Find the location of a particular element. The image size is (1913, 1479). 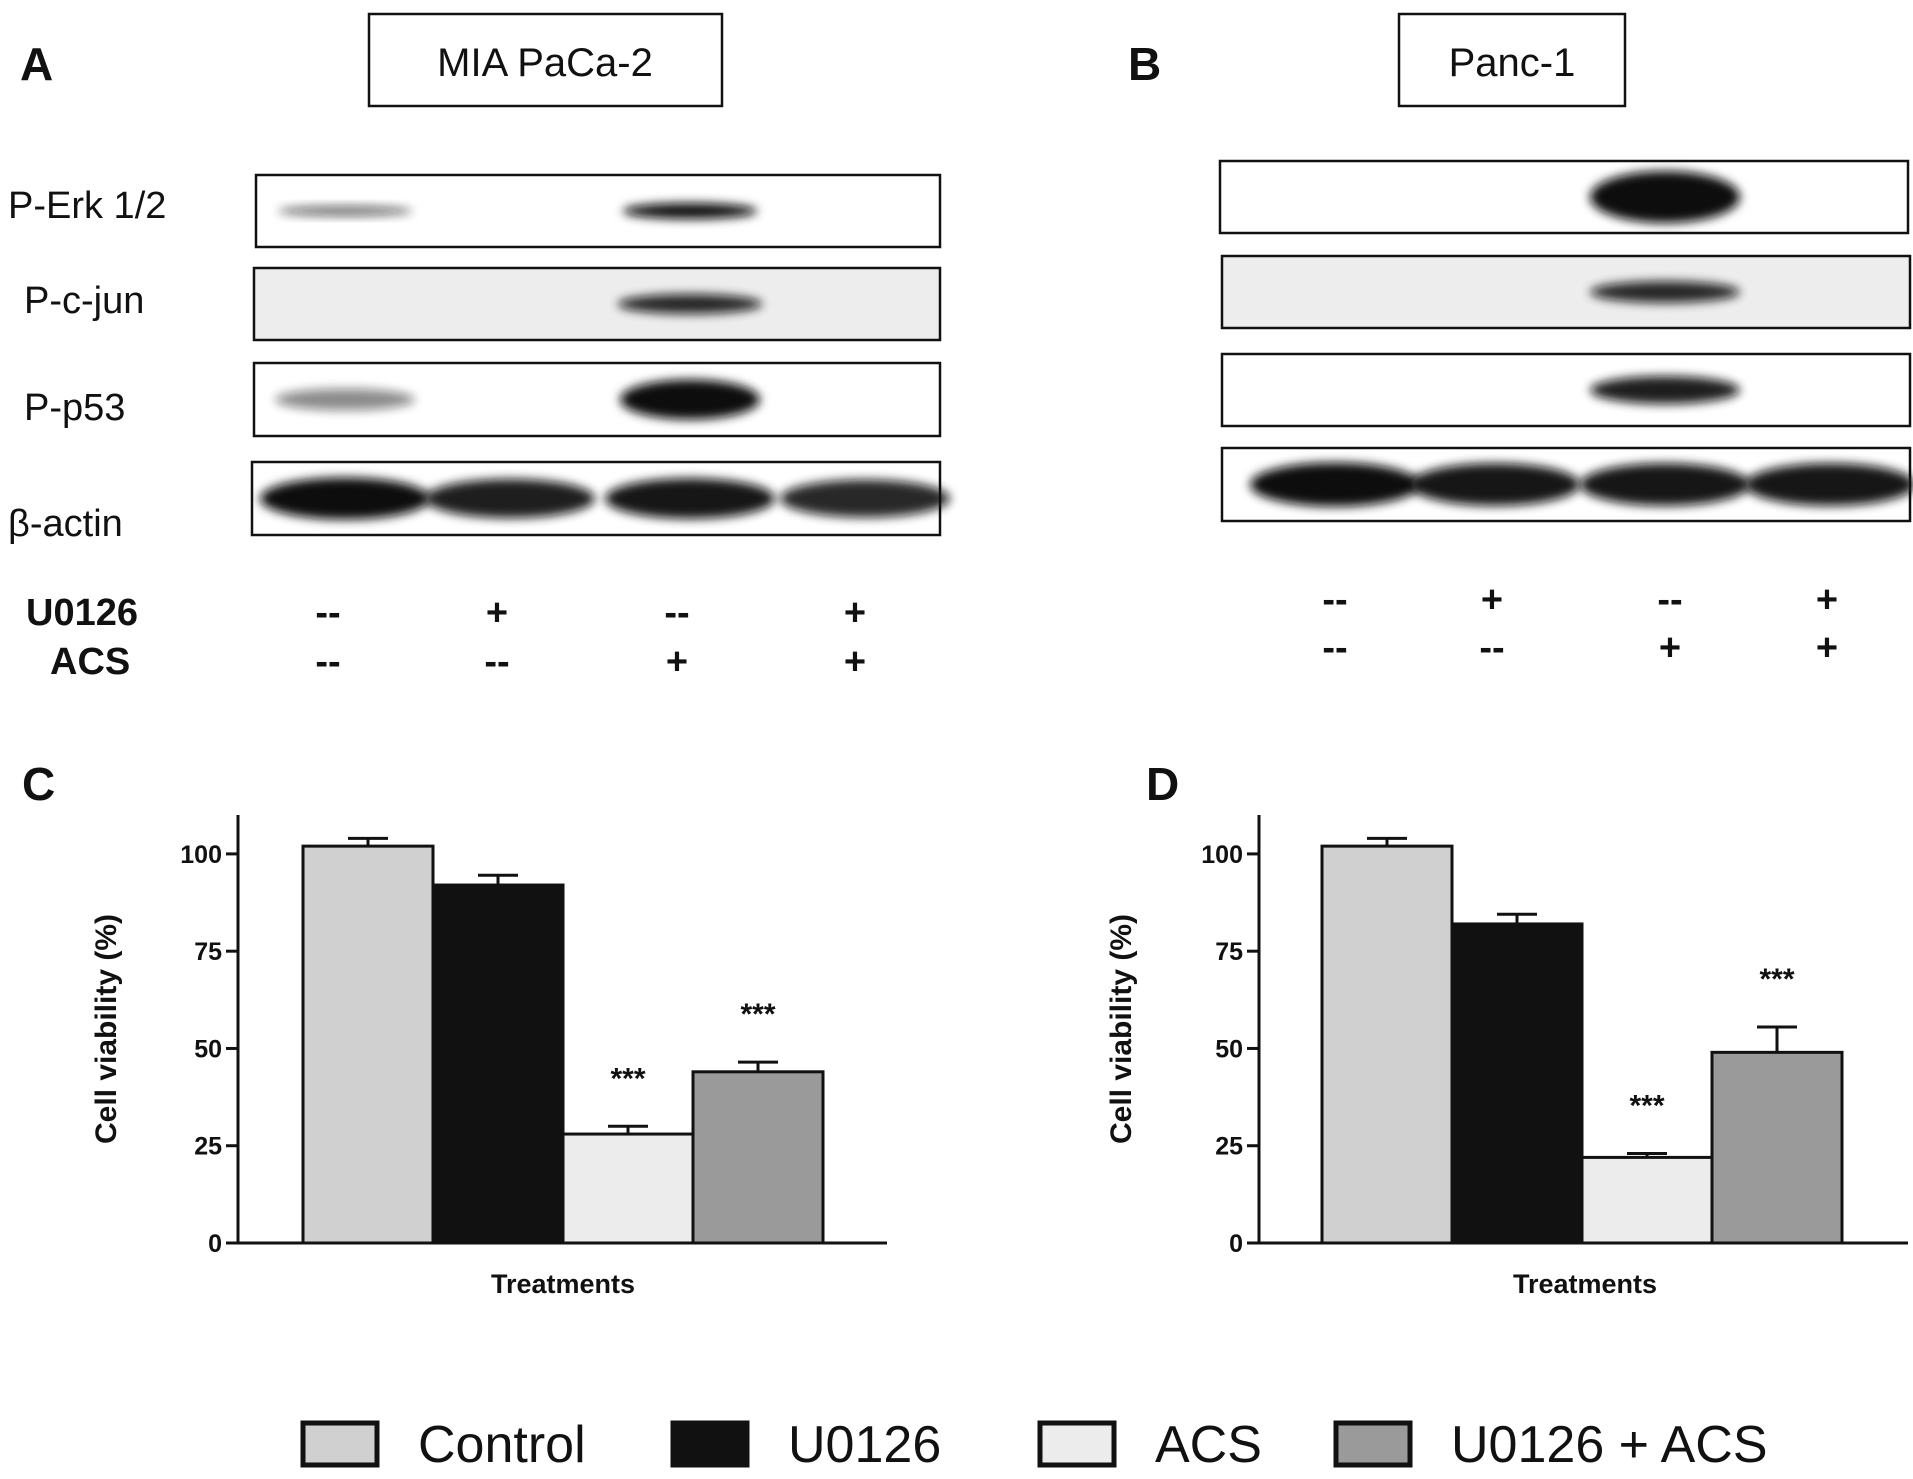

panel-letter-d: D is located at coordinates (1162, 784).